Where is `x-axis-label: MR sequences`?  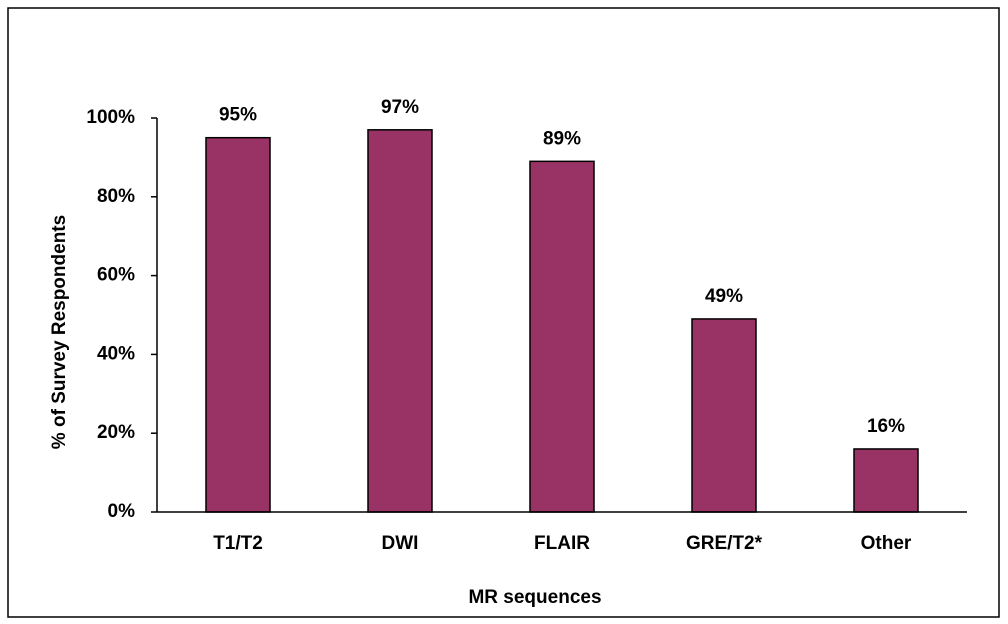
x-axis-label: MR sequences is located at coordinates (534, 597).